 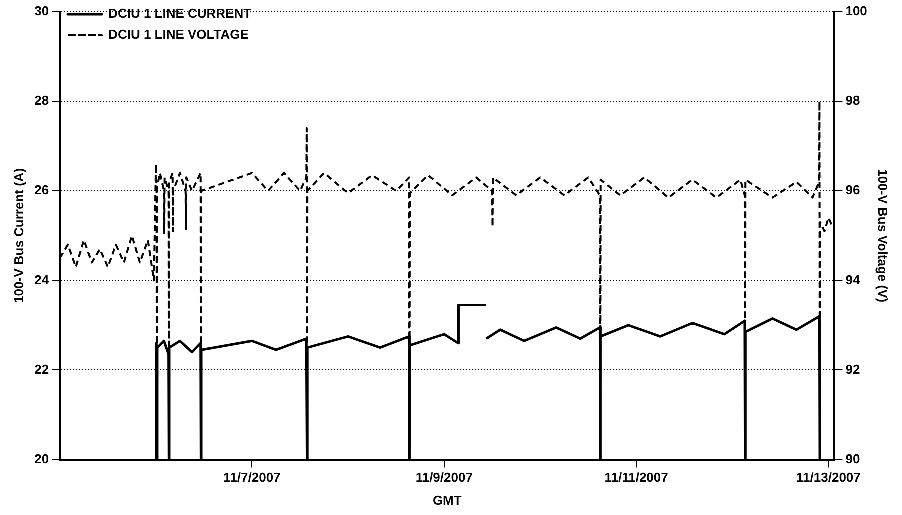 I want to click on y2-tick-label: 92, so click(x=853, y=369).